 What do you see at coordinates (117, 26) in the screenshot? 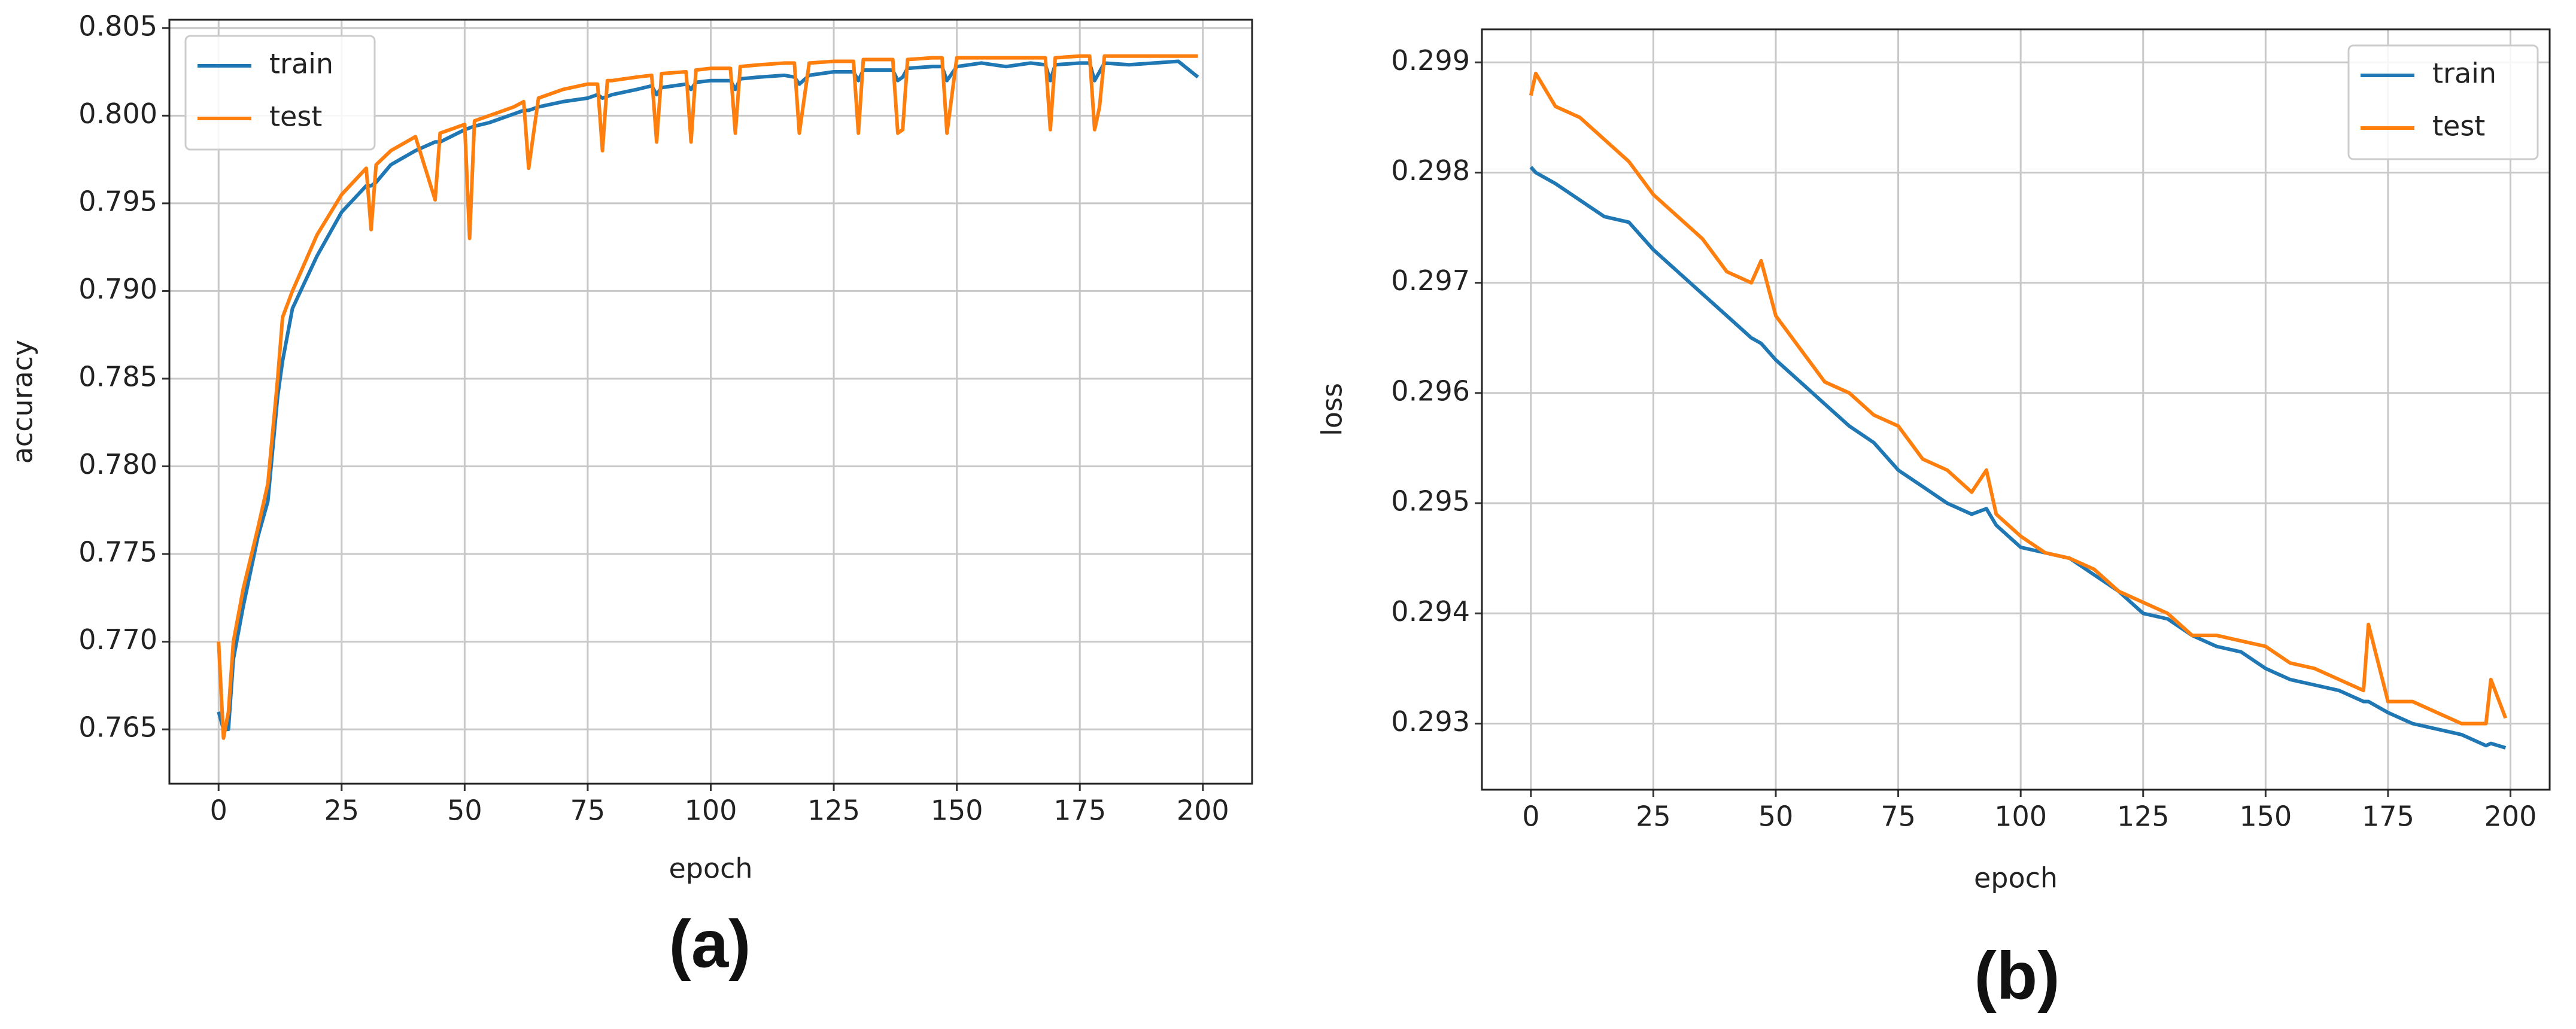
I see `y-tick-label: 0.805` at bounding box center [117, 26].